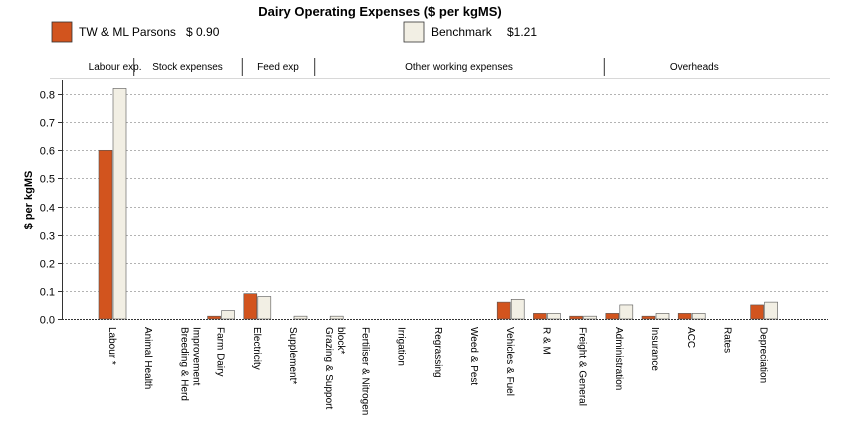 The height and width of the screenshot is (437, 850). What do you see at coordinates (522, 32) in the screenshot?
I see `legend-total-series-2: $1.21` at bounding box center [522, 32].